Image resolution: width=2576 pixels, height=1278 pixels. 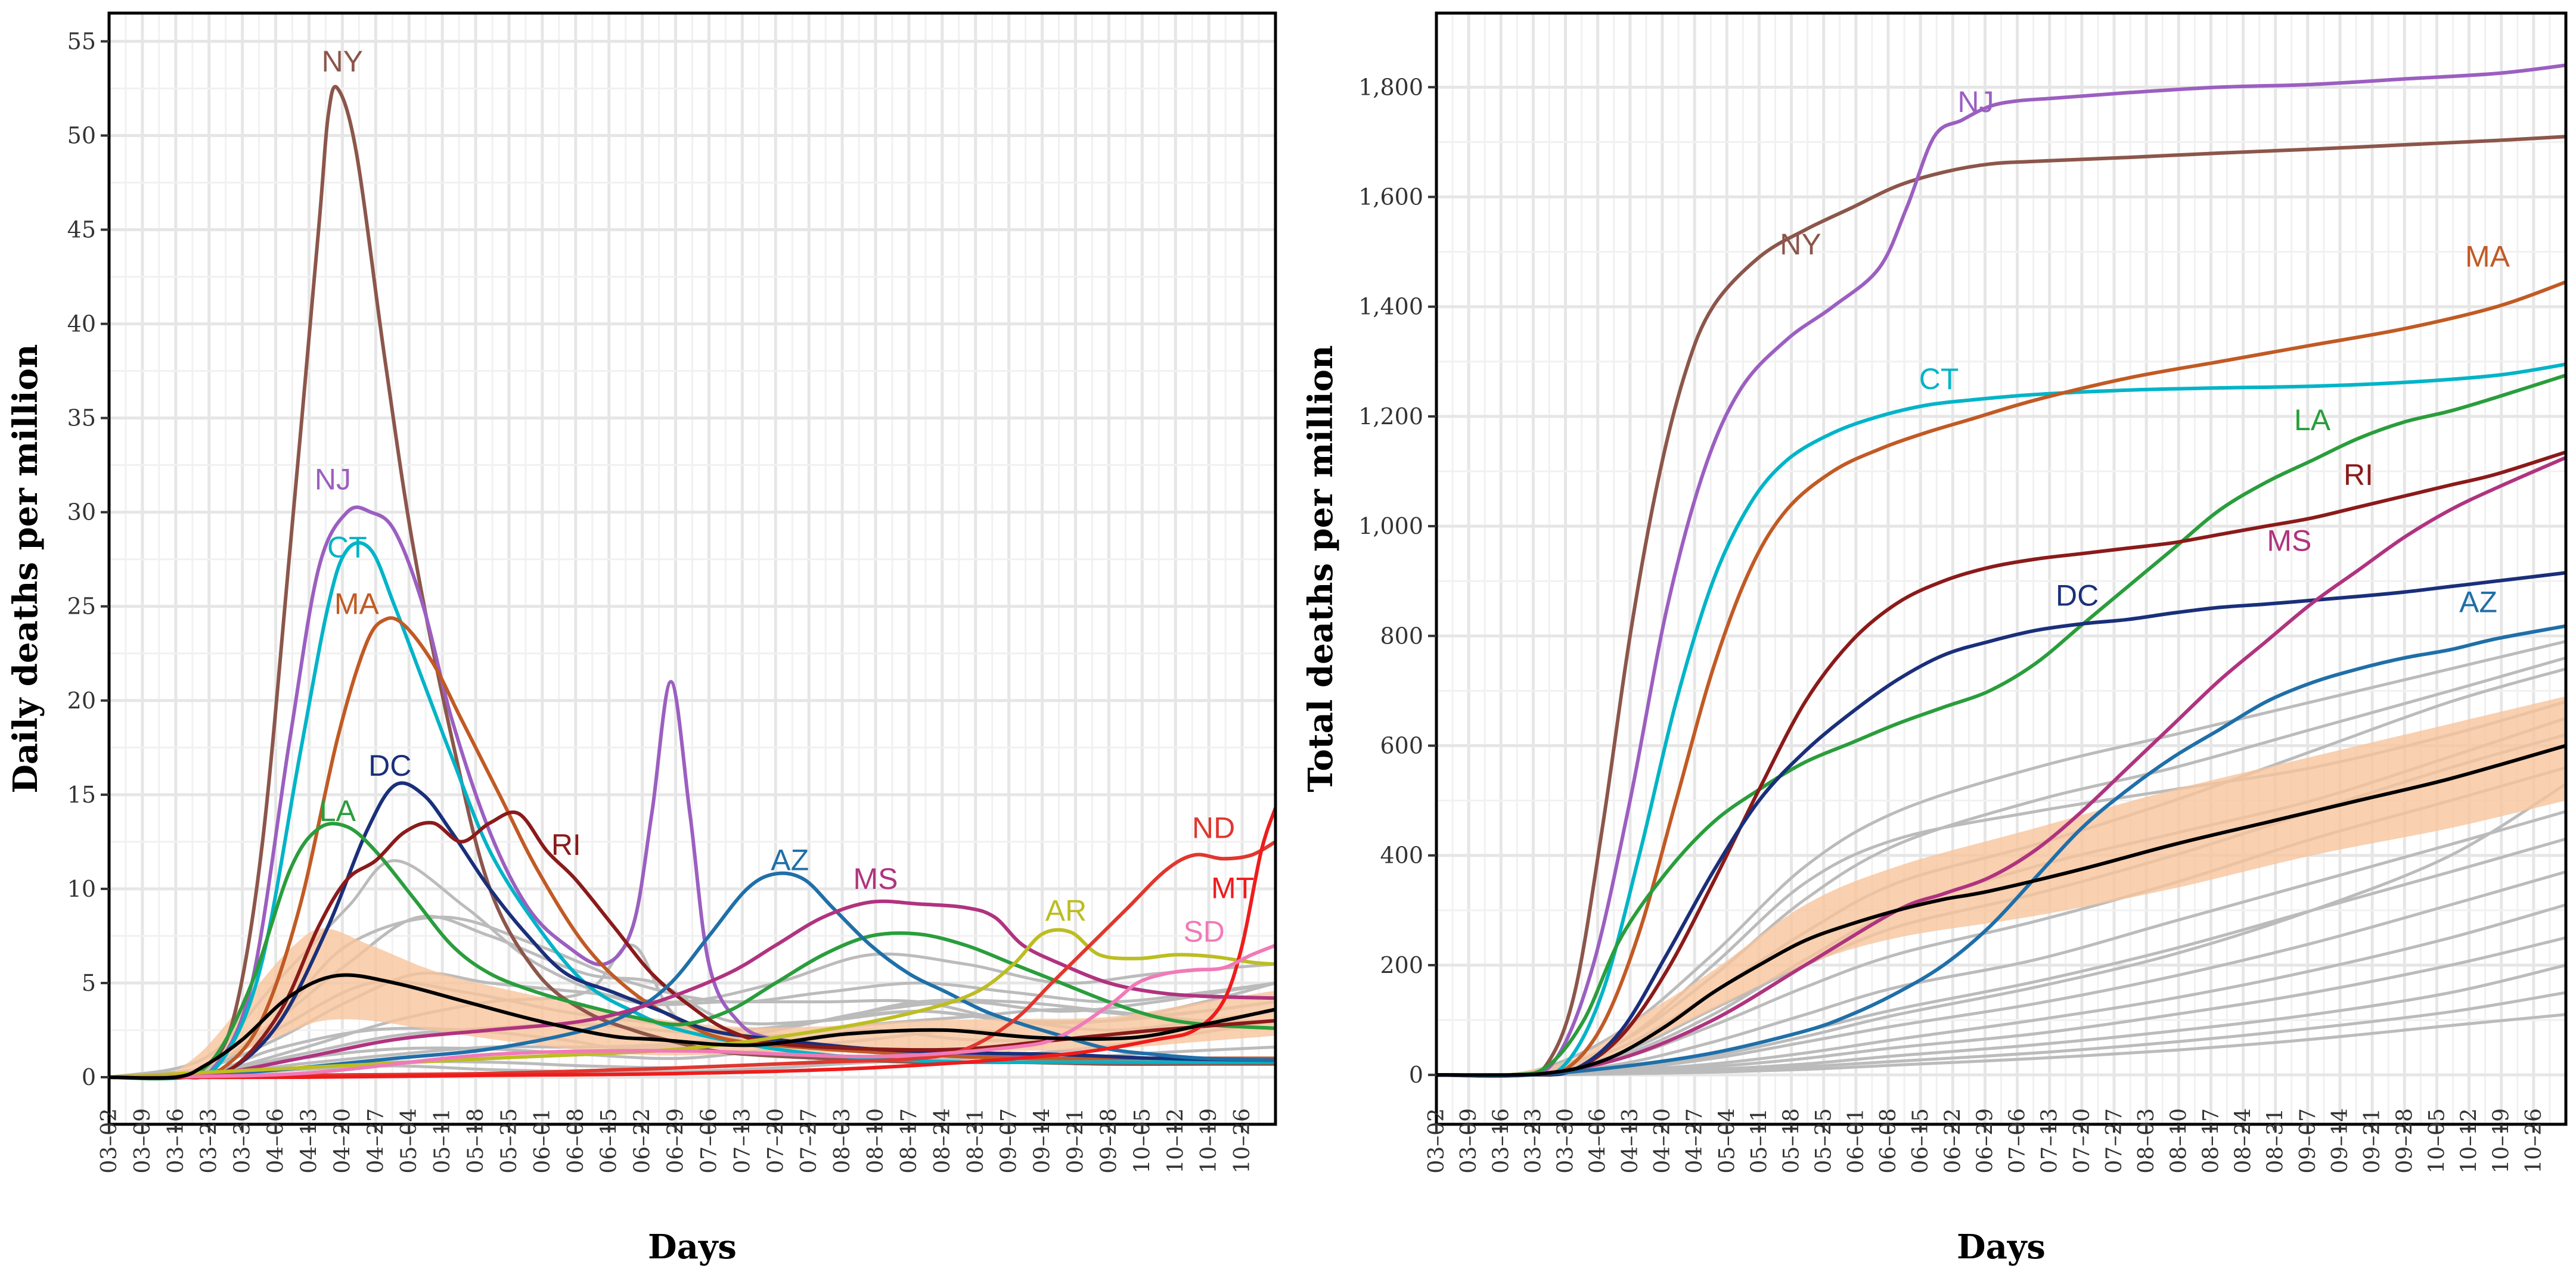 What do you see at coordinates (1390, 307) in the screenshot?
I see `chart-1-ytick-label: 1,400` at bounding box center [1390, 307].